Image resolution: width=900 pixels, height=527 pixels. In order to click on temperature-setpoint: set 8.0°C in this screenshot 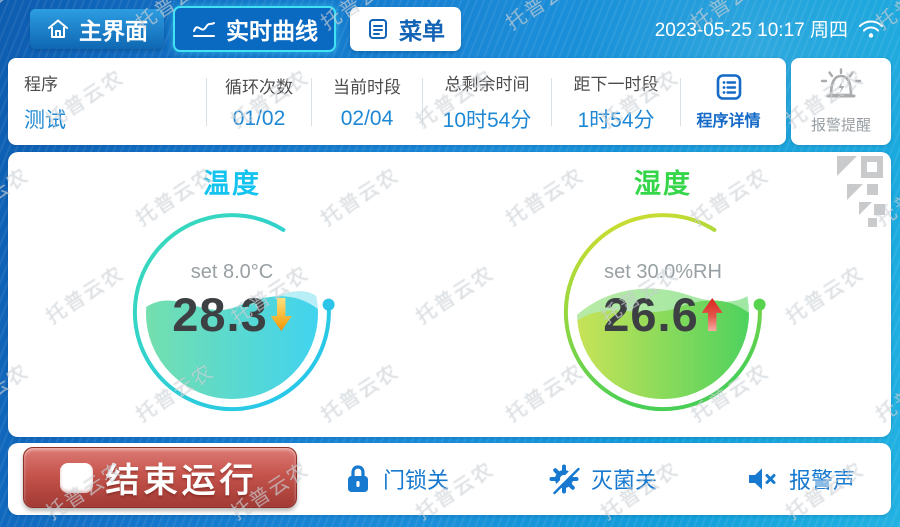, I will do `click(232, 272)`.